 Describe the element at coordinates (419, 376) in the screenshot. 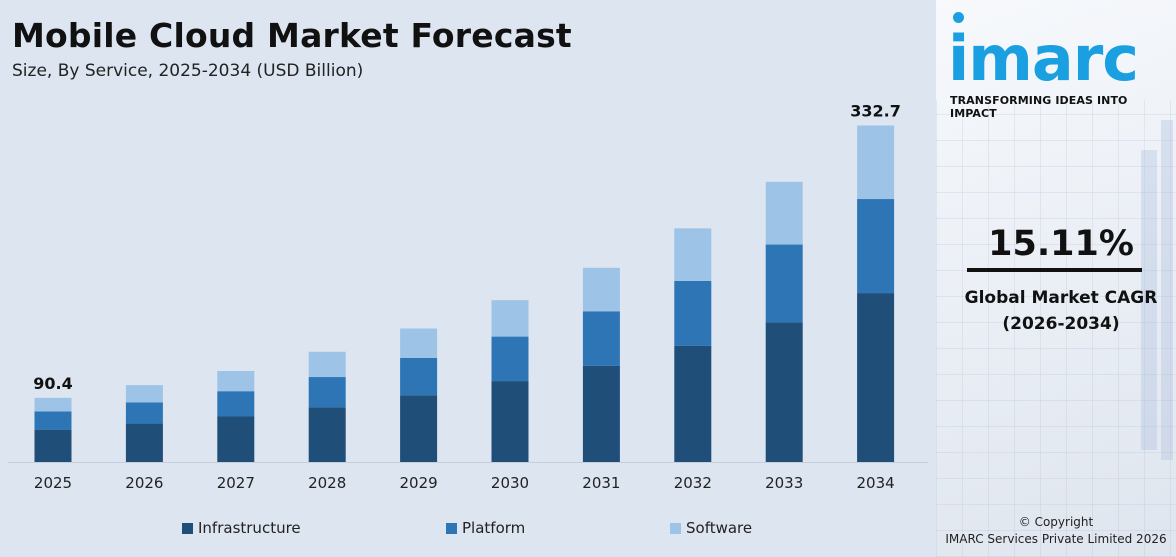

I see `bar-platform-2029` at that location.